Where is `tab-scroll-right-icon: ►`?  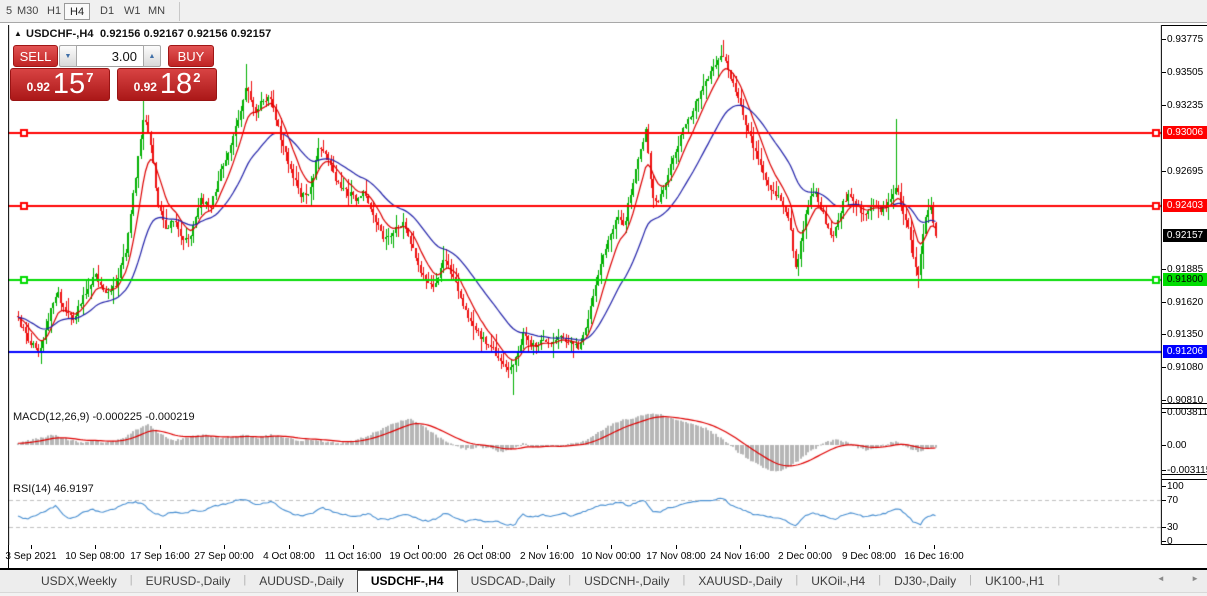
tab-scroll-right-icon: ► is located at coordinates (1195, 578).